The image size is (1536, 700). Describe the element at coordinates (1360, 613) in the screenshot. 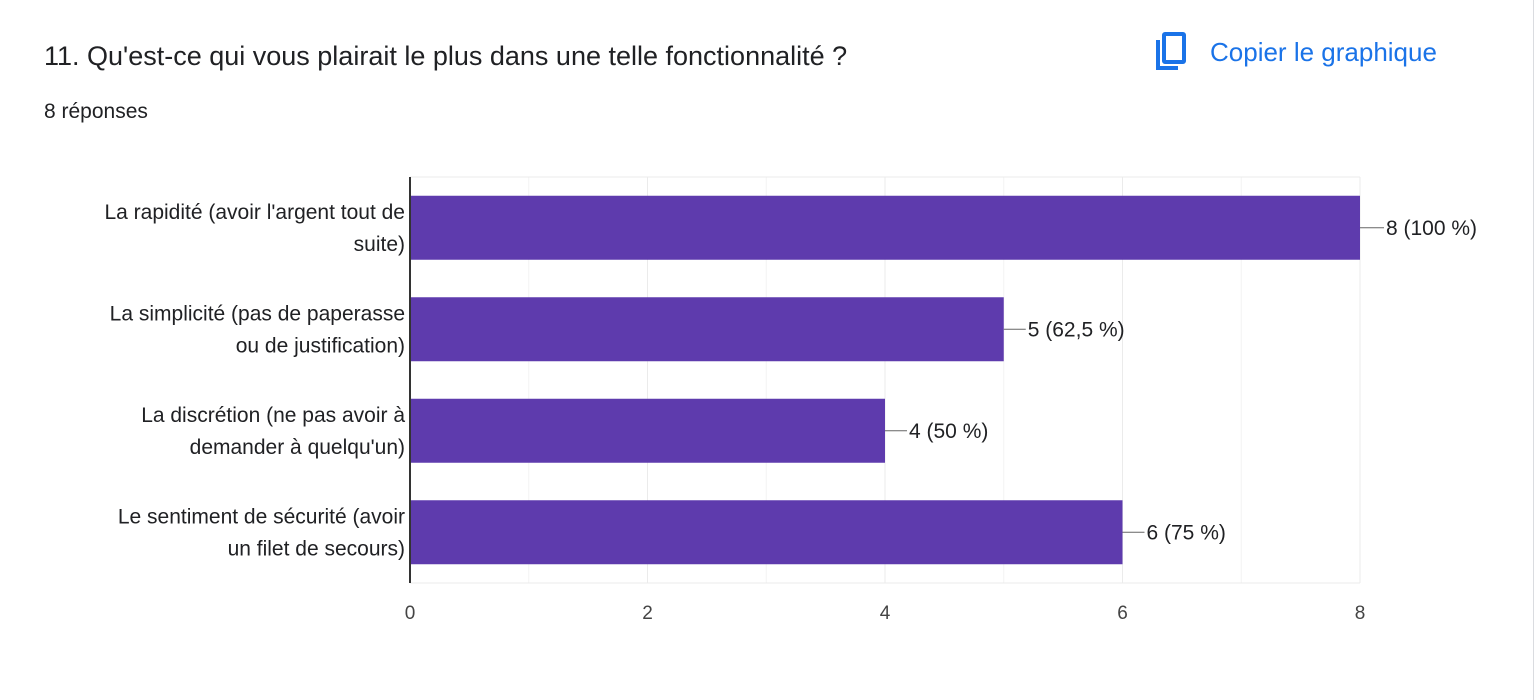

I see `x-tick-label: 8` at that location.